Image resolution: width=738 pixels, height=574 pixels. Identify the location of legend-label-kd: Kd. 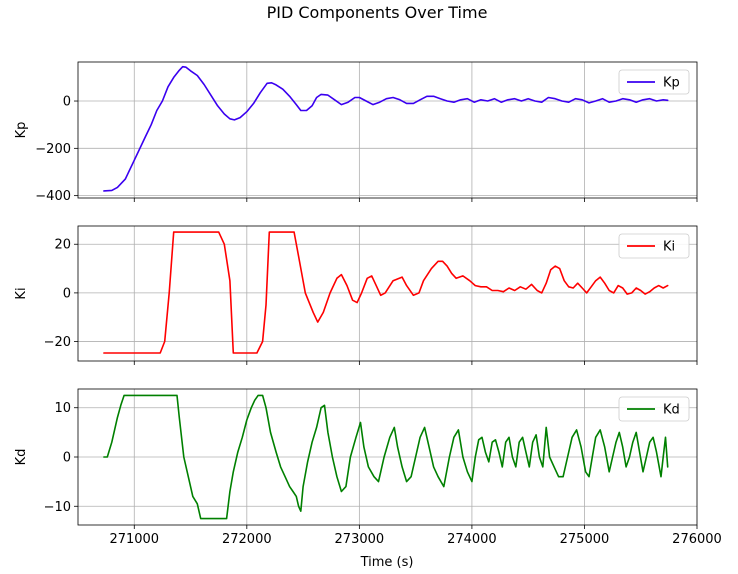
(671, 410).